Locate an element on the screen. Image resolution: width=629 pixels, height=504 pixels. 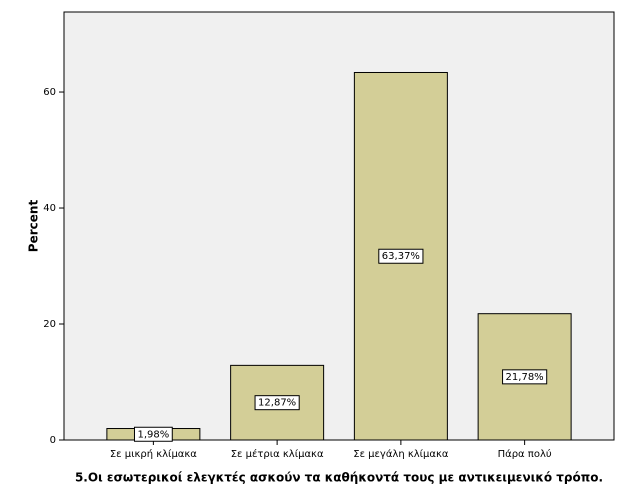
value-label: 21,78% is located at coordinates (525, 377).